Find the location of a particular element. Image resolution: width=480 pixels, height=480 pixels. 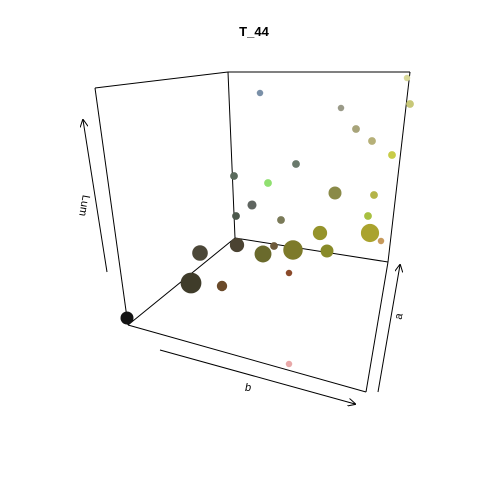

chart-title: T_44 is located at coordinates (254, 31).